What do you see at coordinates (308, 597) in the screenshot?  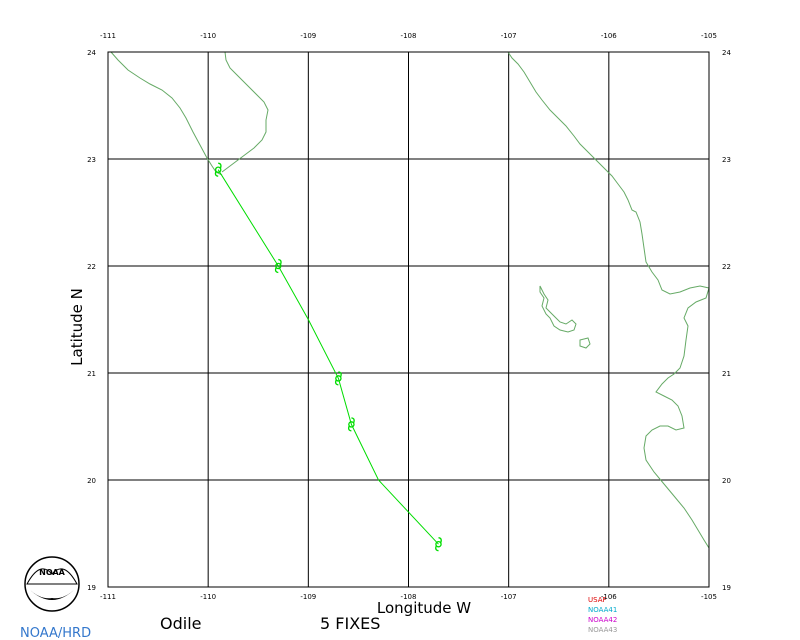 I see `x-tick-label-bottom: -109` at bounding box center [308, 597].